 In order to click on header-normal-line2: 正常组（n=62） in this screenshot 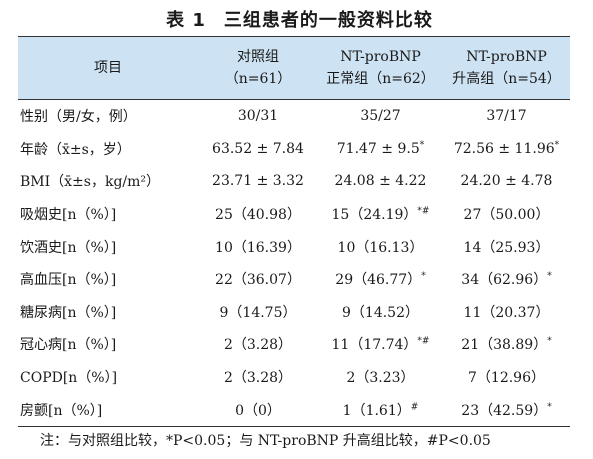, I will do `click(380, 79)`.